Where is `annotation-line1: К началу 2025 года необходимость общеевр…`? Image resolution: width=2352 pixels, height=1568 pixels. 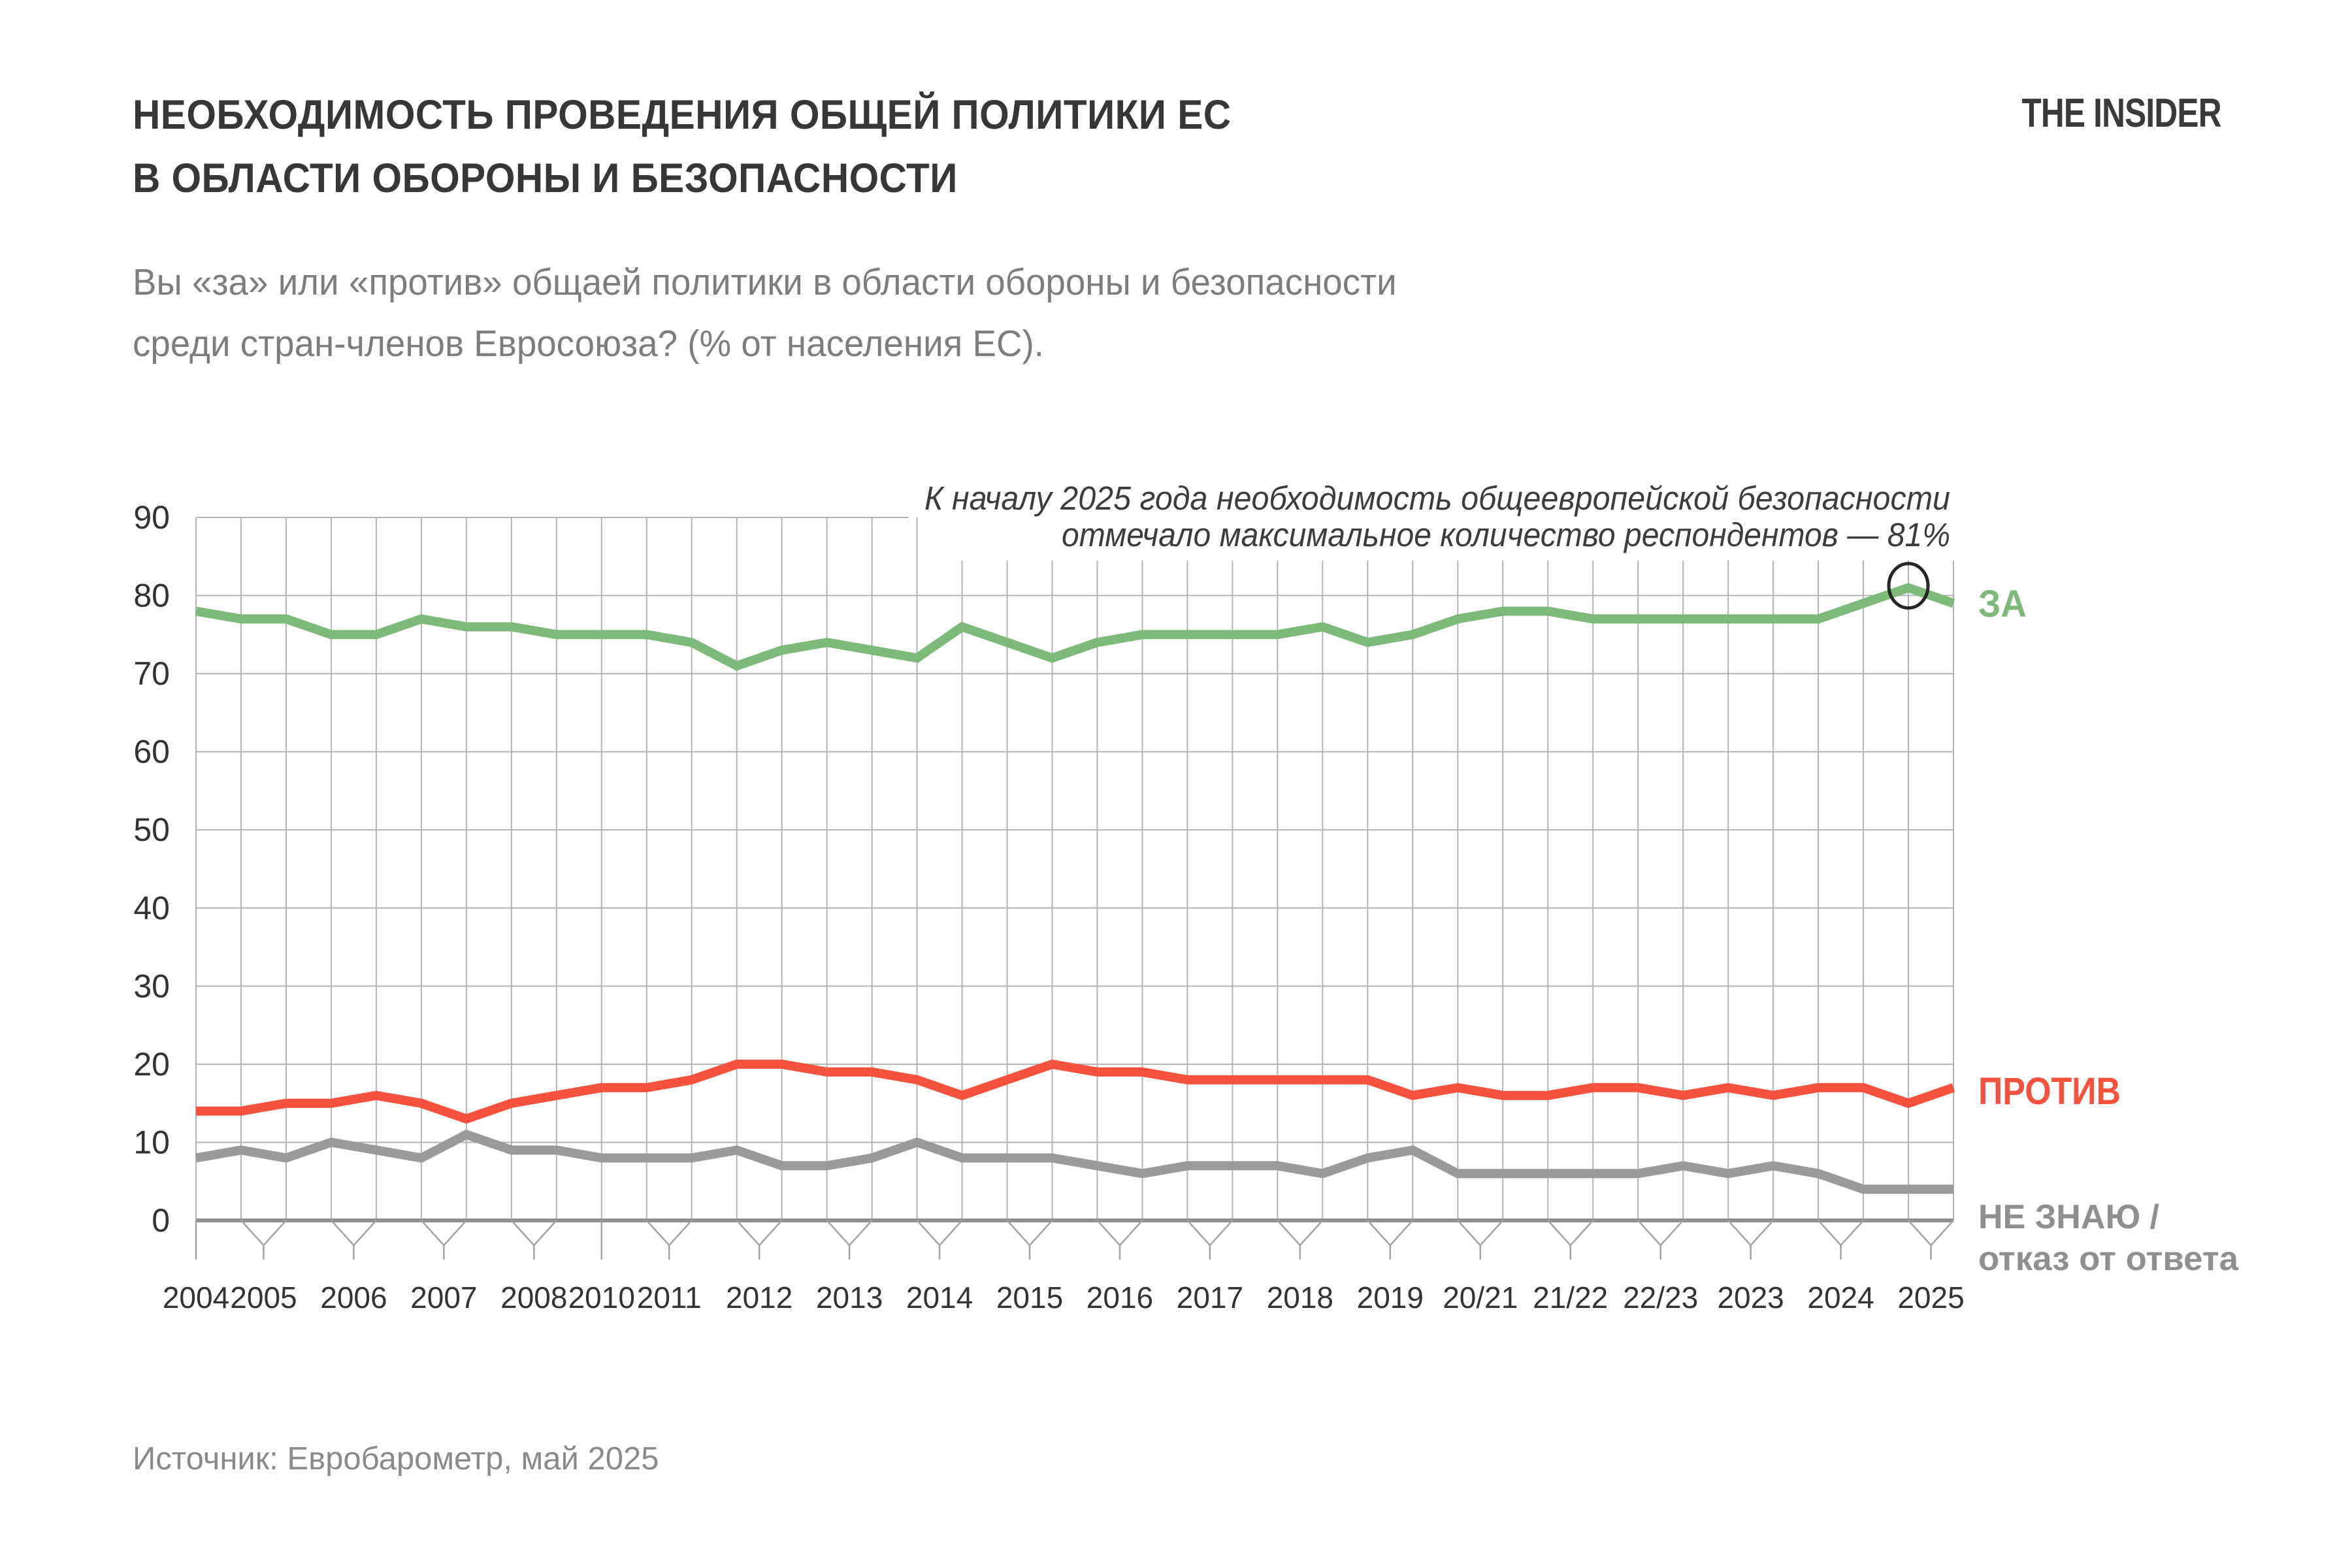 annotation-line1: К началу 2025 года необходимость общеевр… is located at coordinates (1437, 498).